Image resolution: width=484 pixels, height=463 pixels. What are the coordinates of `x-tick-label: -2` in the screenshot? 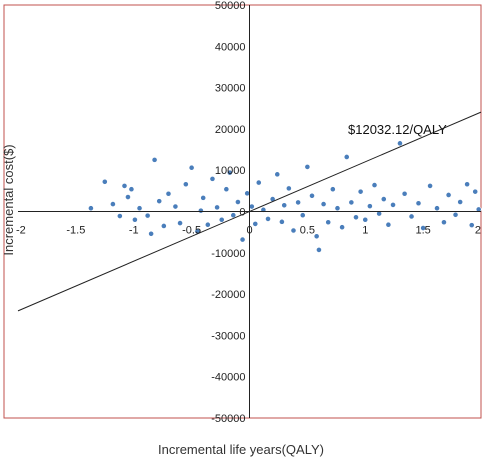 It's located at (21, 231).